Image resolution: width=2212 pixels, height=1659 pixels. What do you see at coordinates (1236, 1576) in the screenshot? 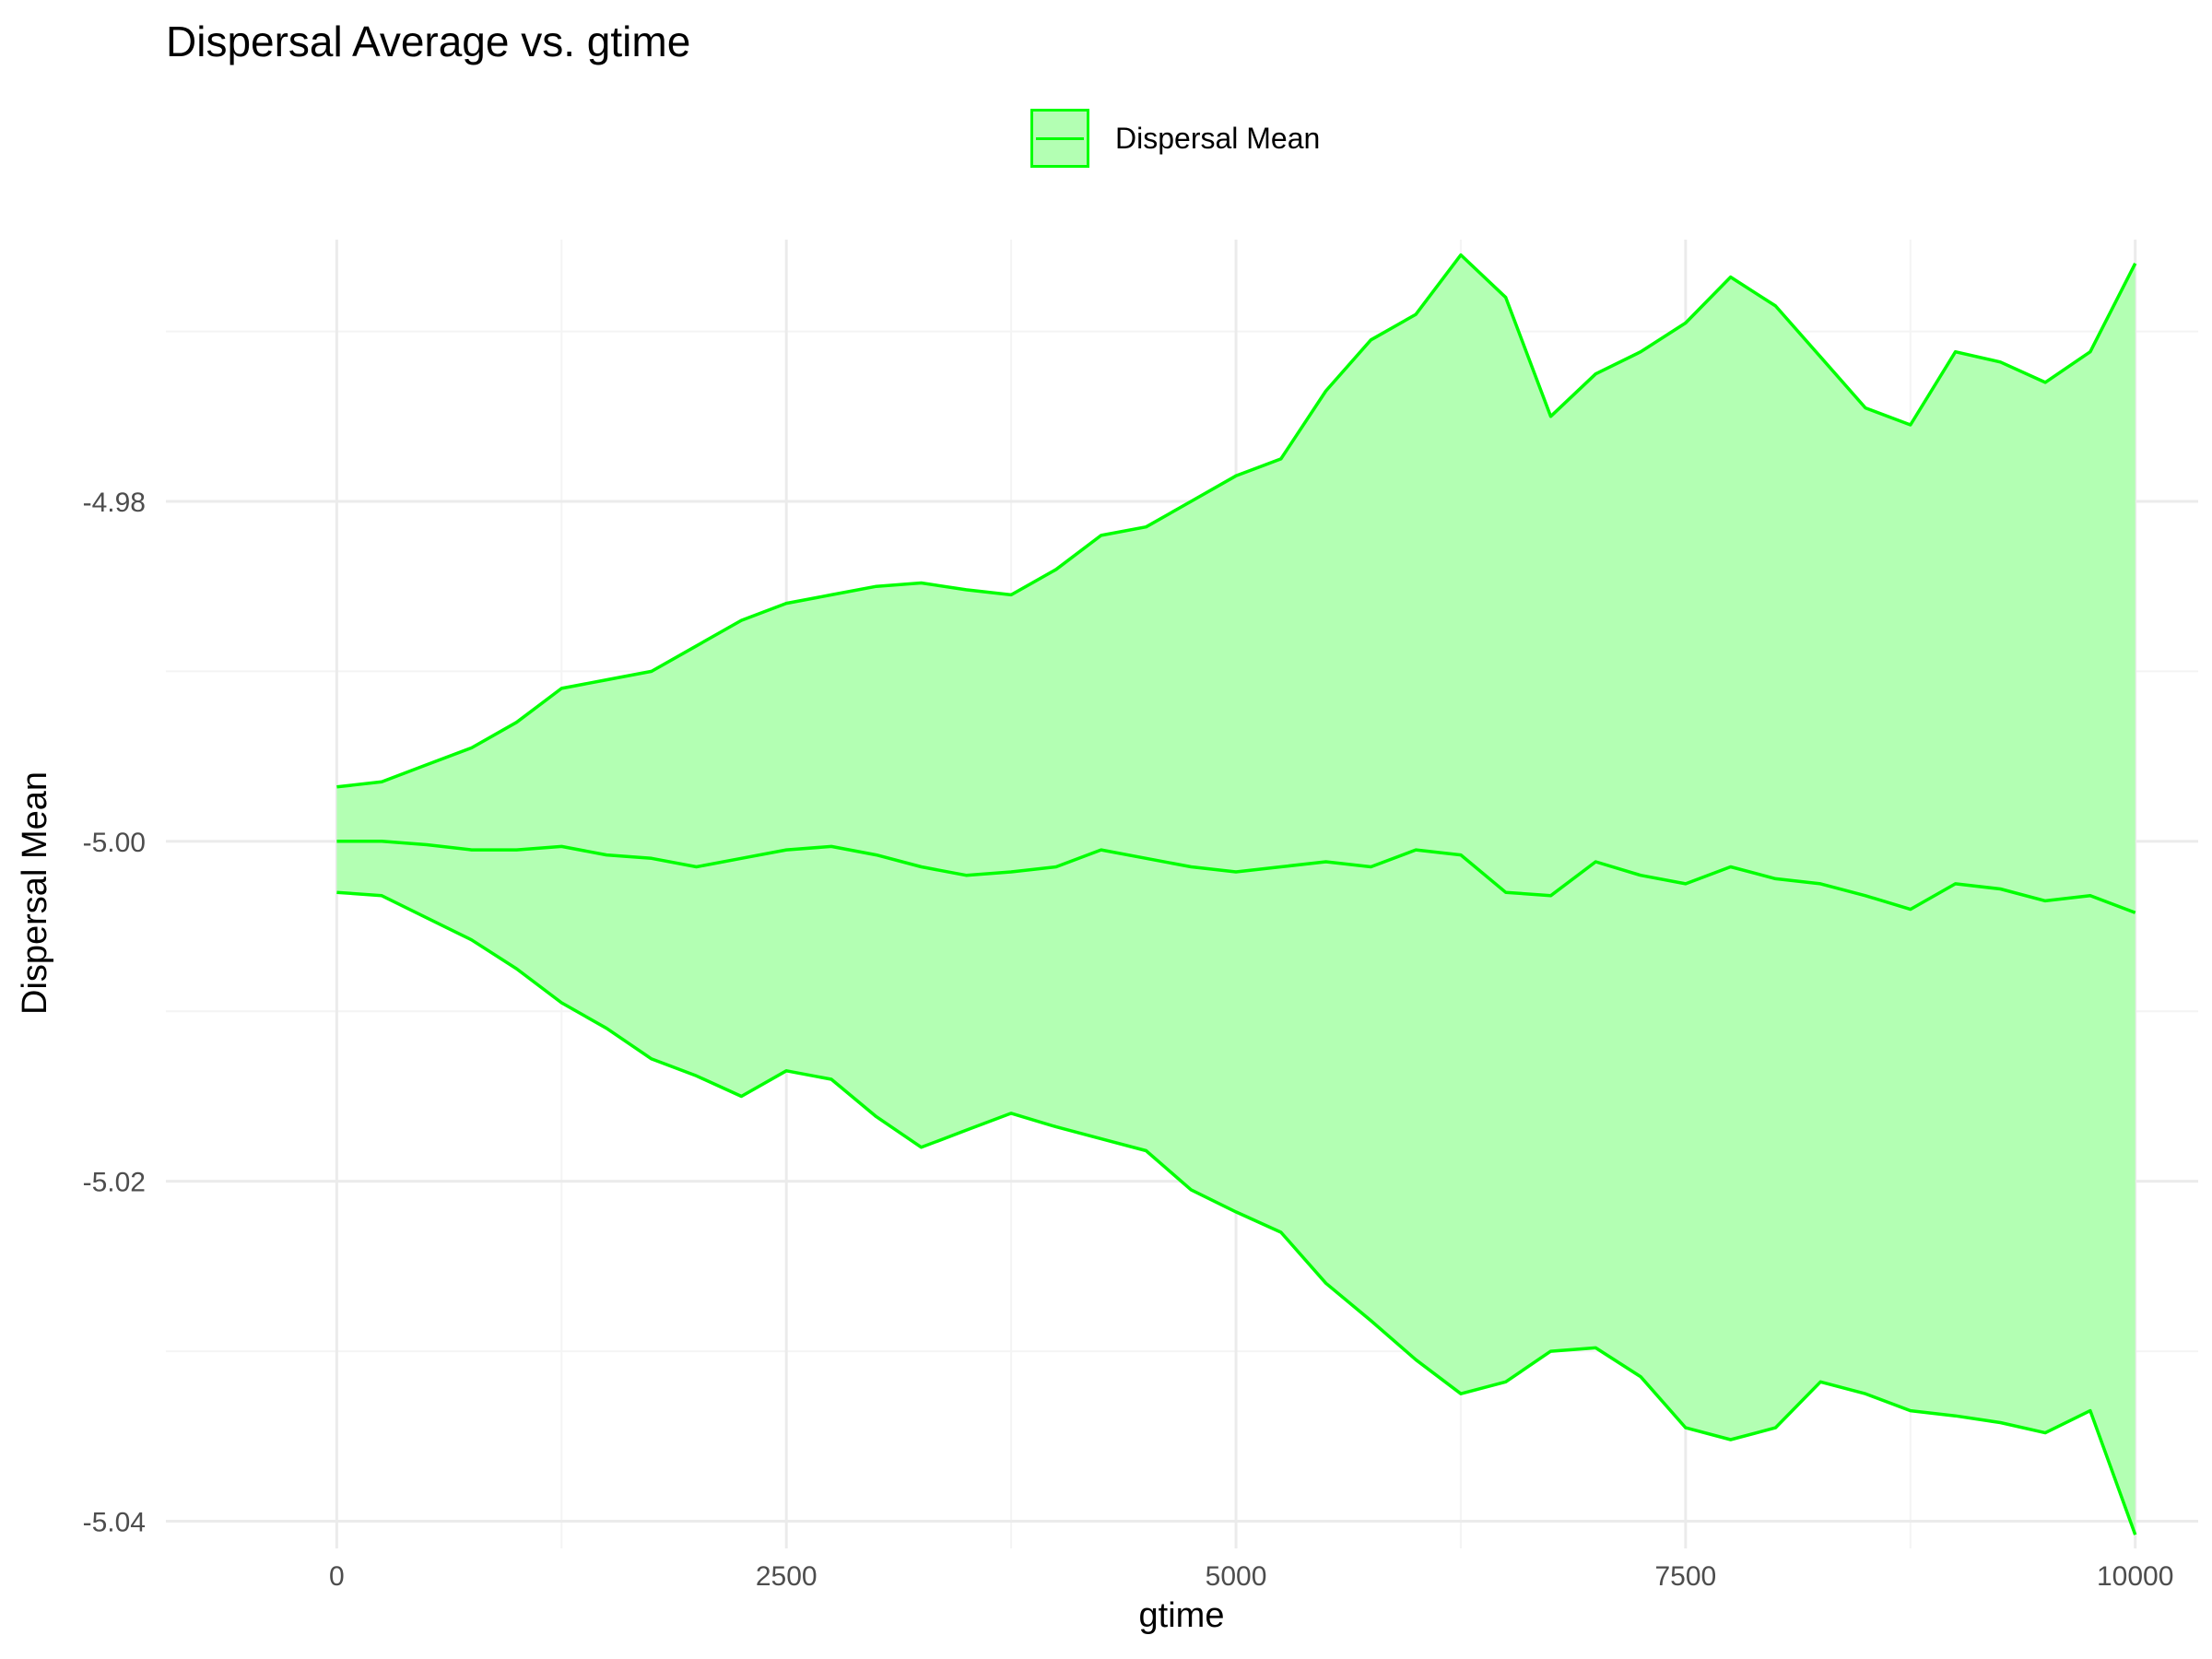
I see `x-tick-label: 5000` at bounding box center [1236, 1576].